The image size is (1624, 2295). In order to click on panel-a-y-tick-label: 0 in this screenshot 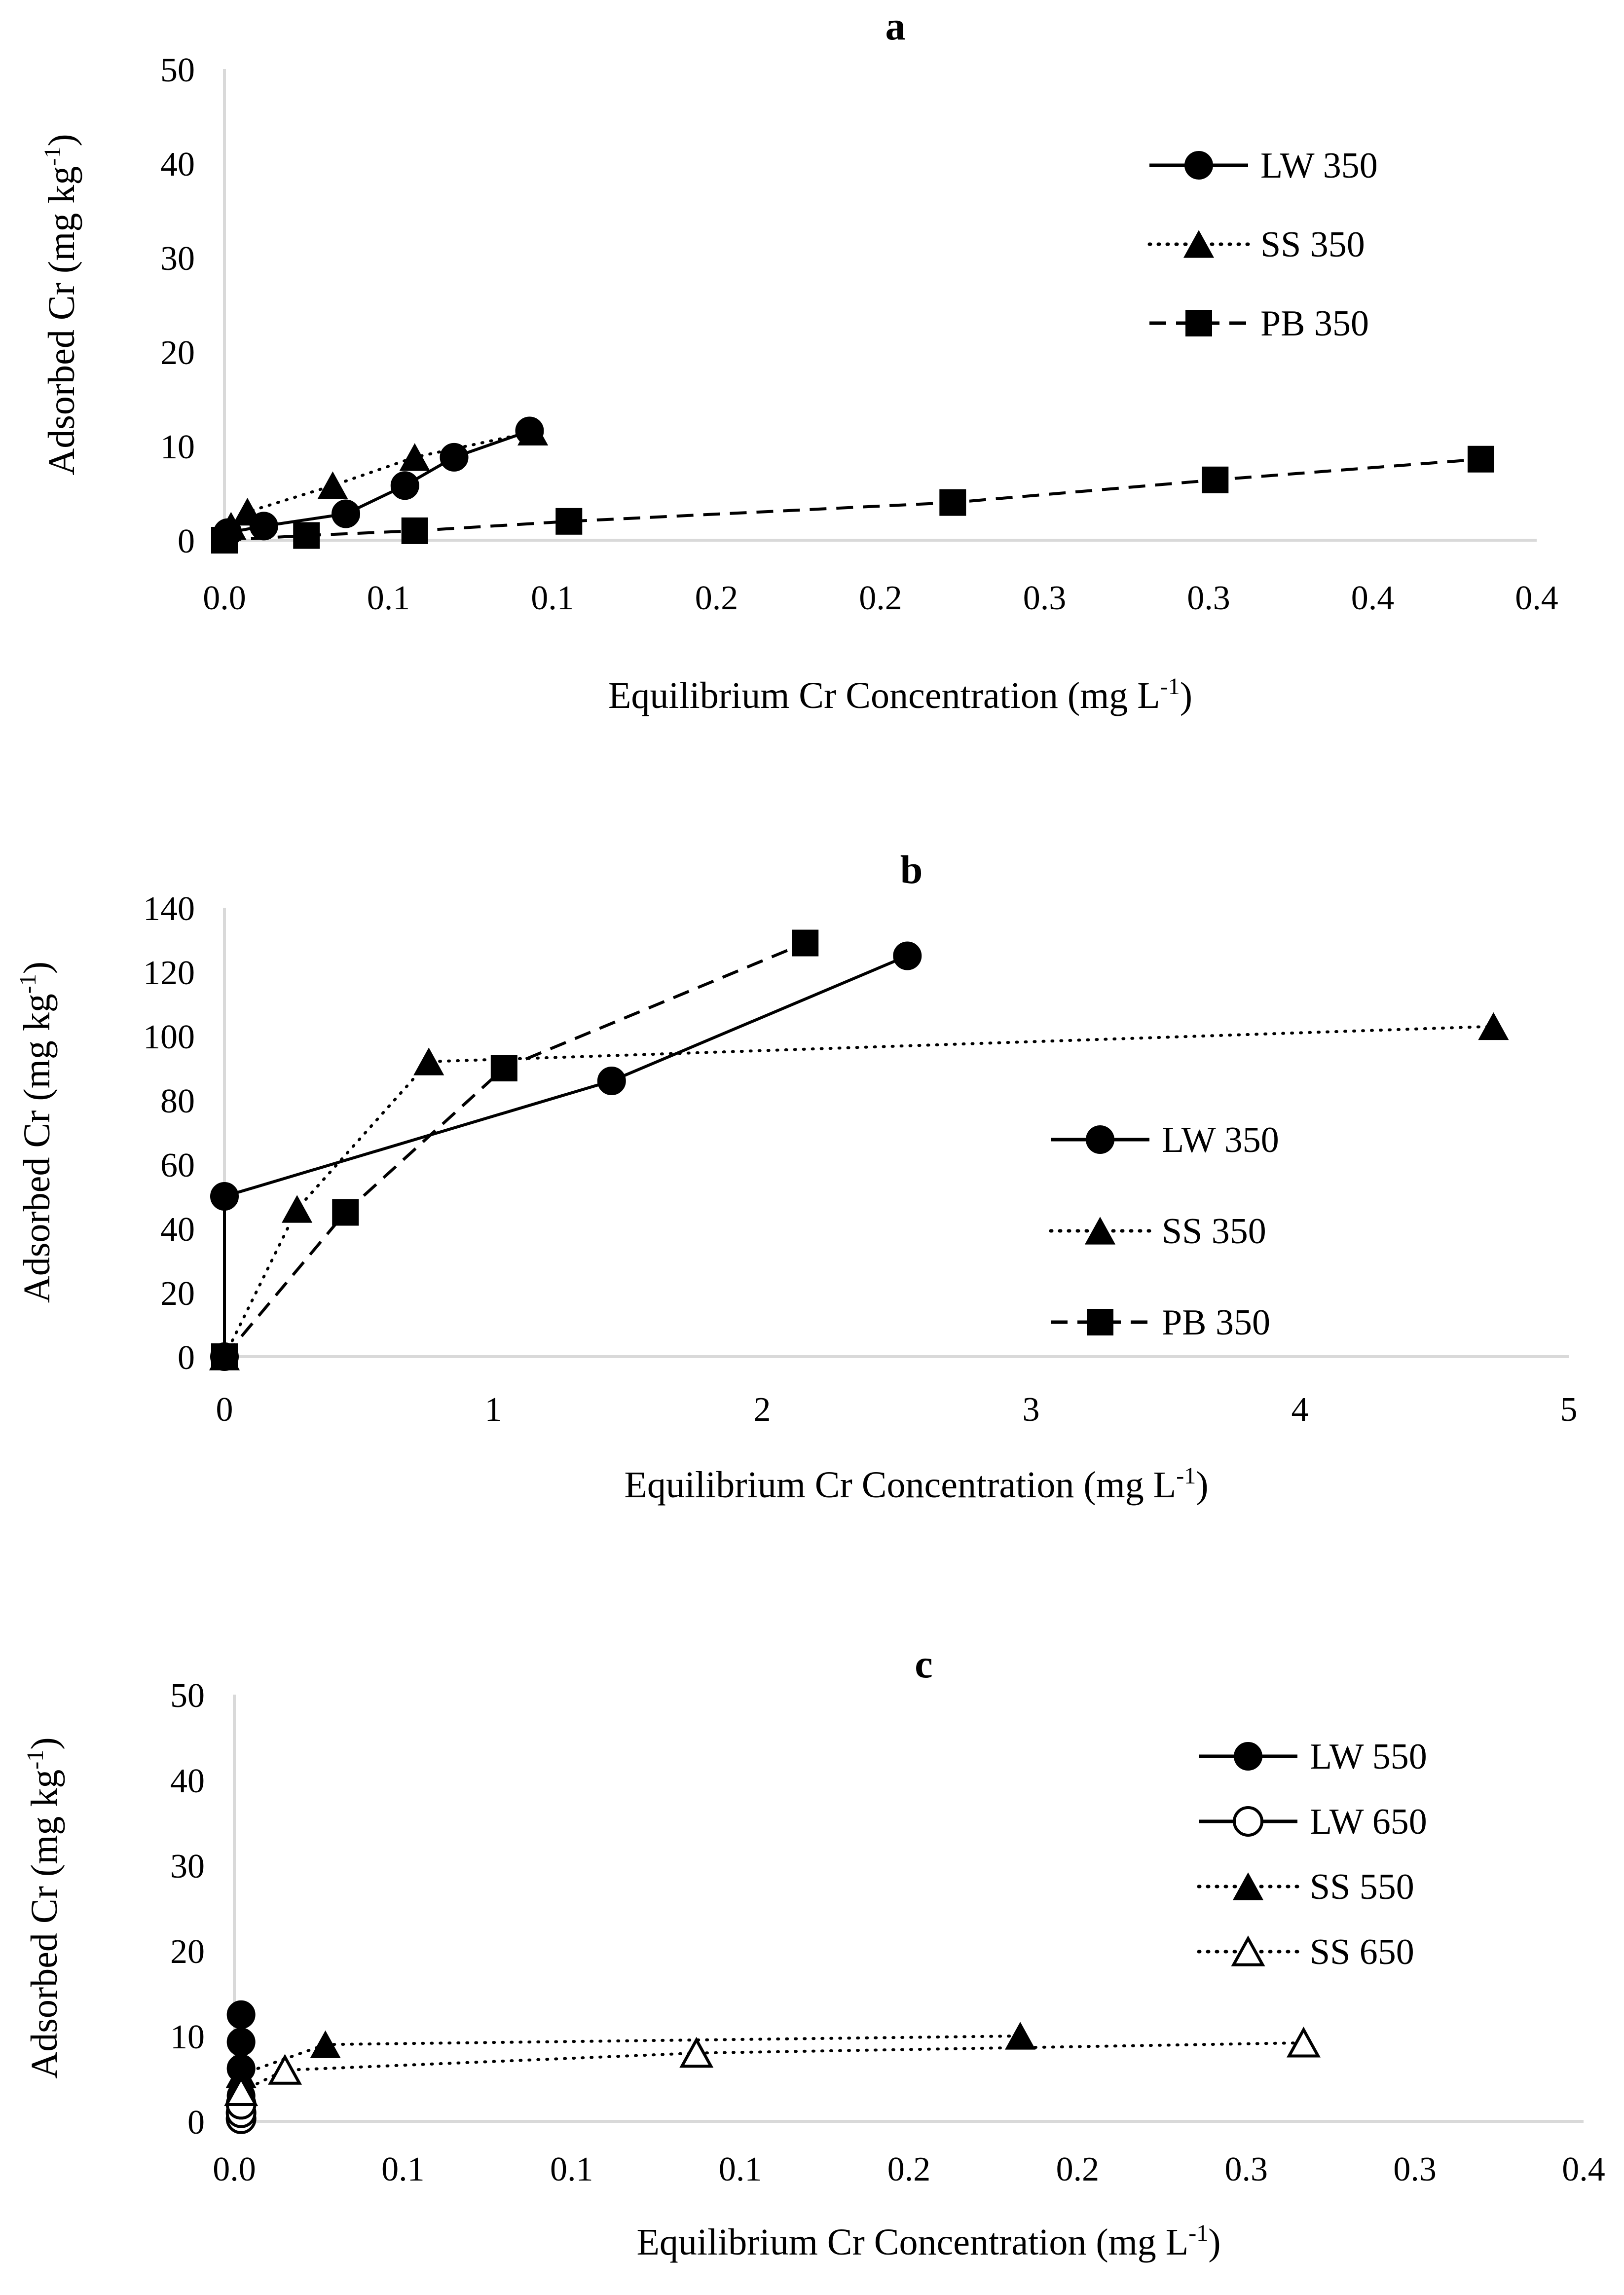, I will do `click(187, 541)`.